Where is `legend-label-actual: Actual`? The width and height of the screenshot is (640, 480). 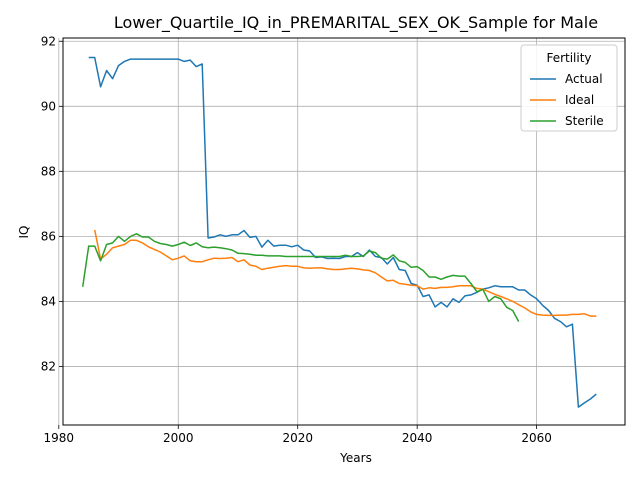 legend-label-actual: Actual is located at coordinates (584, 79).